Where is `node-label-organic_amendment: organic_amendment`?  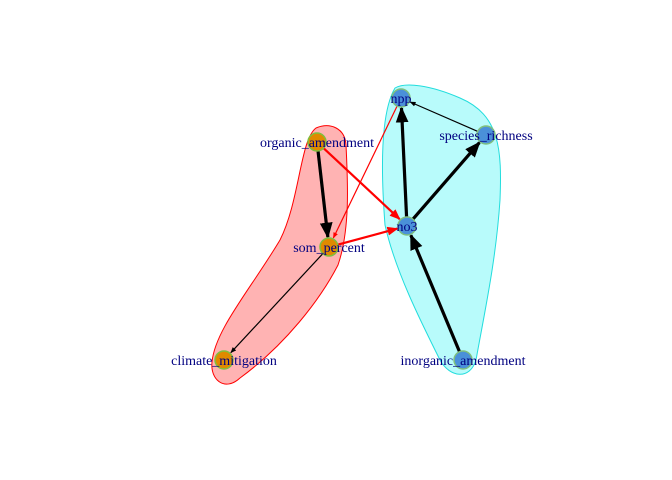 node-label-organic_amendment: organic_amendment is located at coordinates (317, 143).